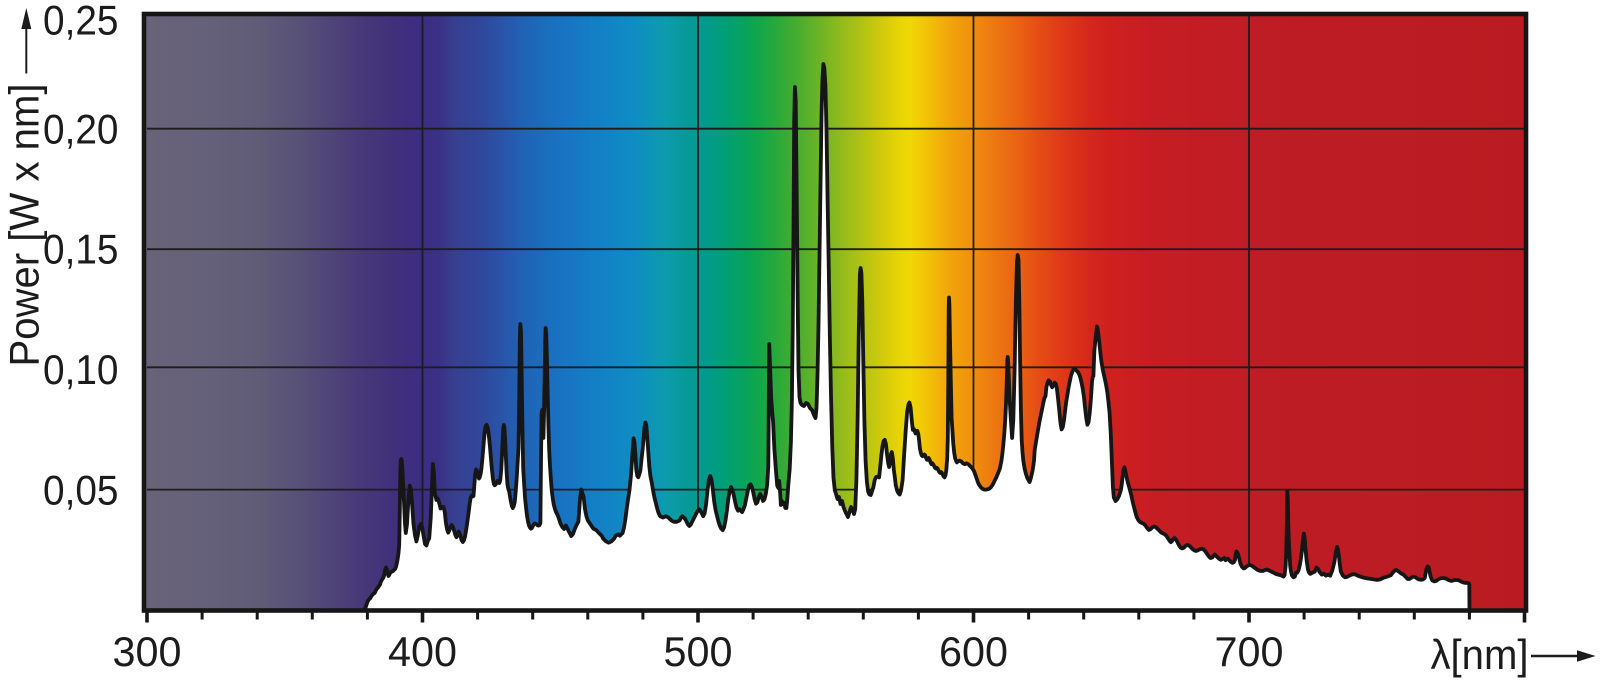 Image resolution: width=1600 pixels, height=683 pixels. What do you see at coordinates (81, 489) in the screenshot?
I see `svg-text: 0,05` at bounding box center [81, 489].